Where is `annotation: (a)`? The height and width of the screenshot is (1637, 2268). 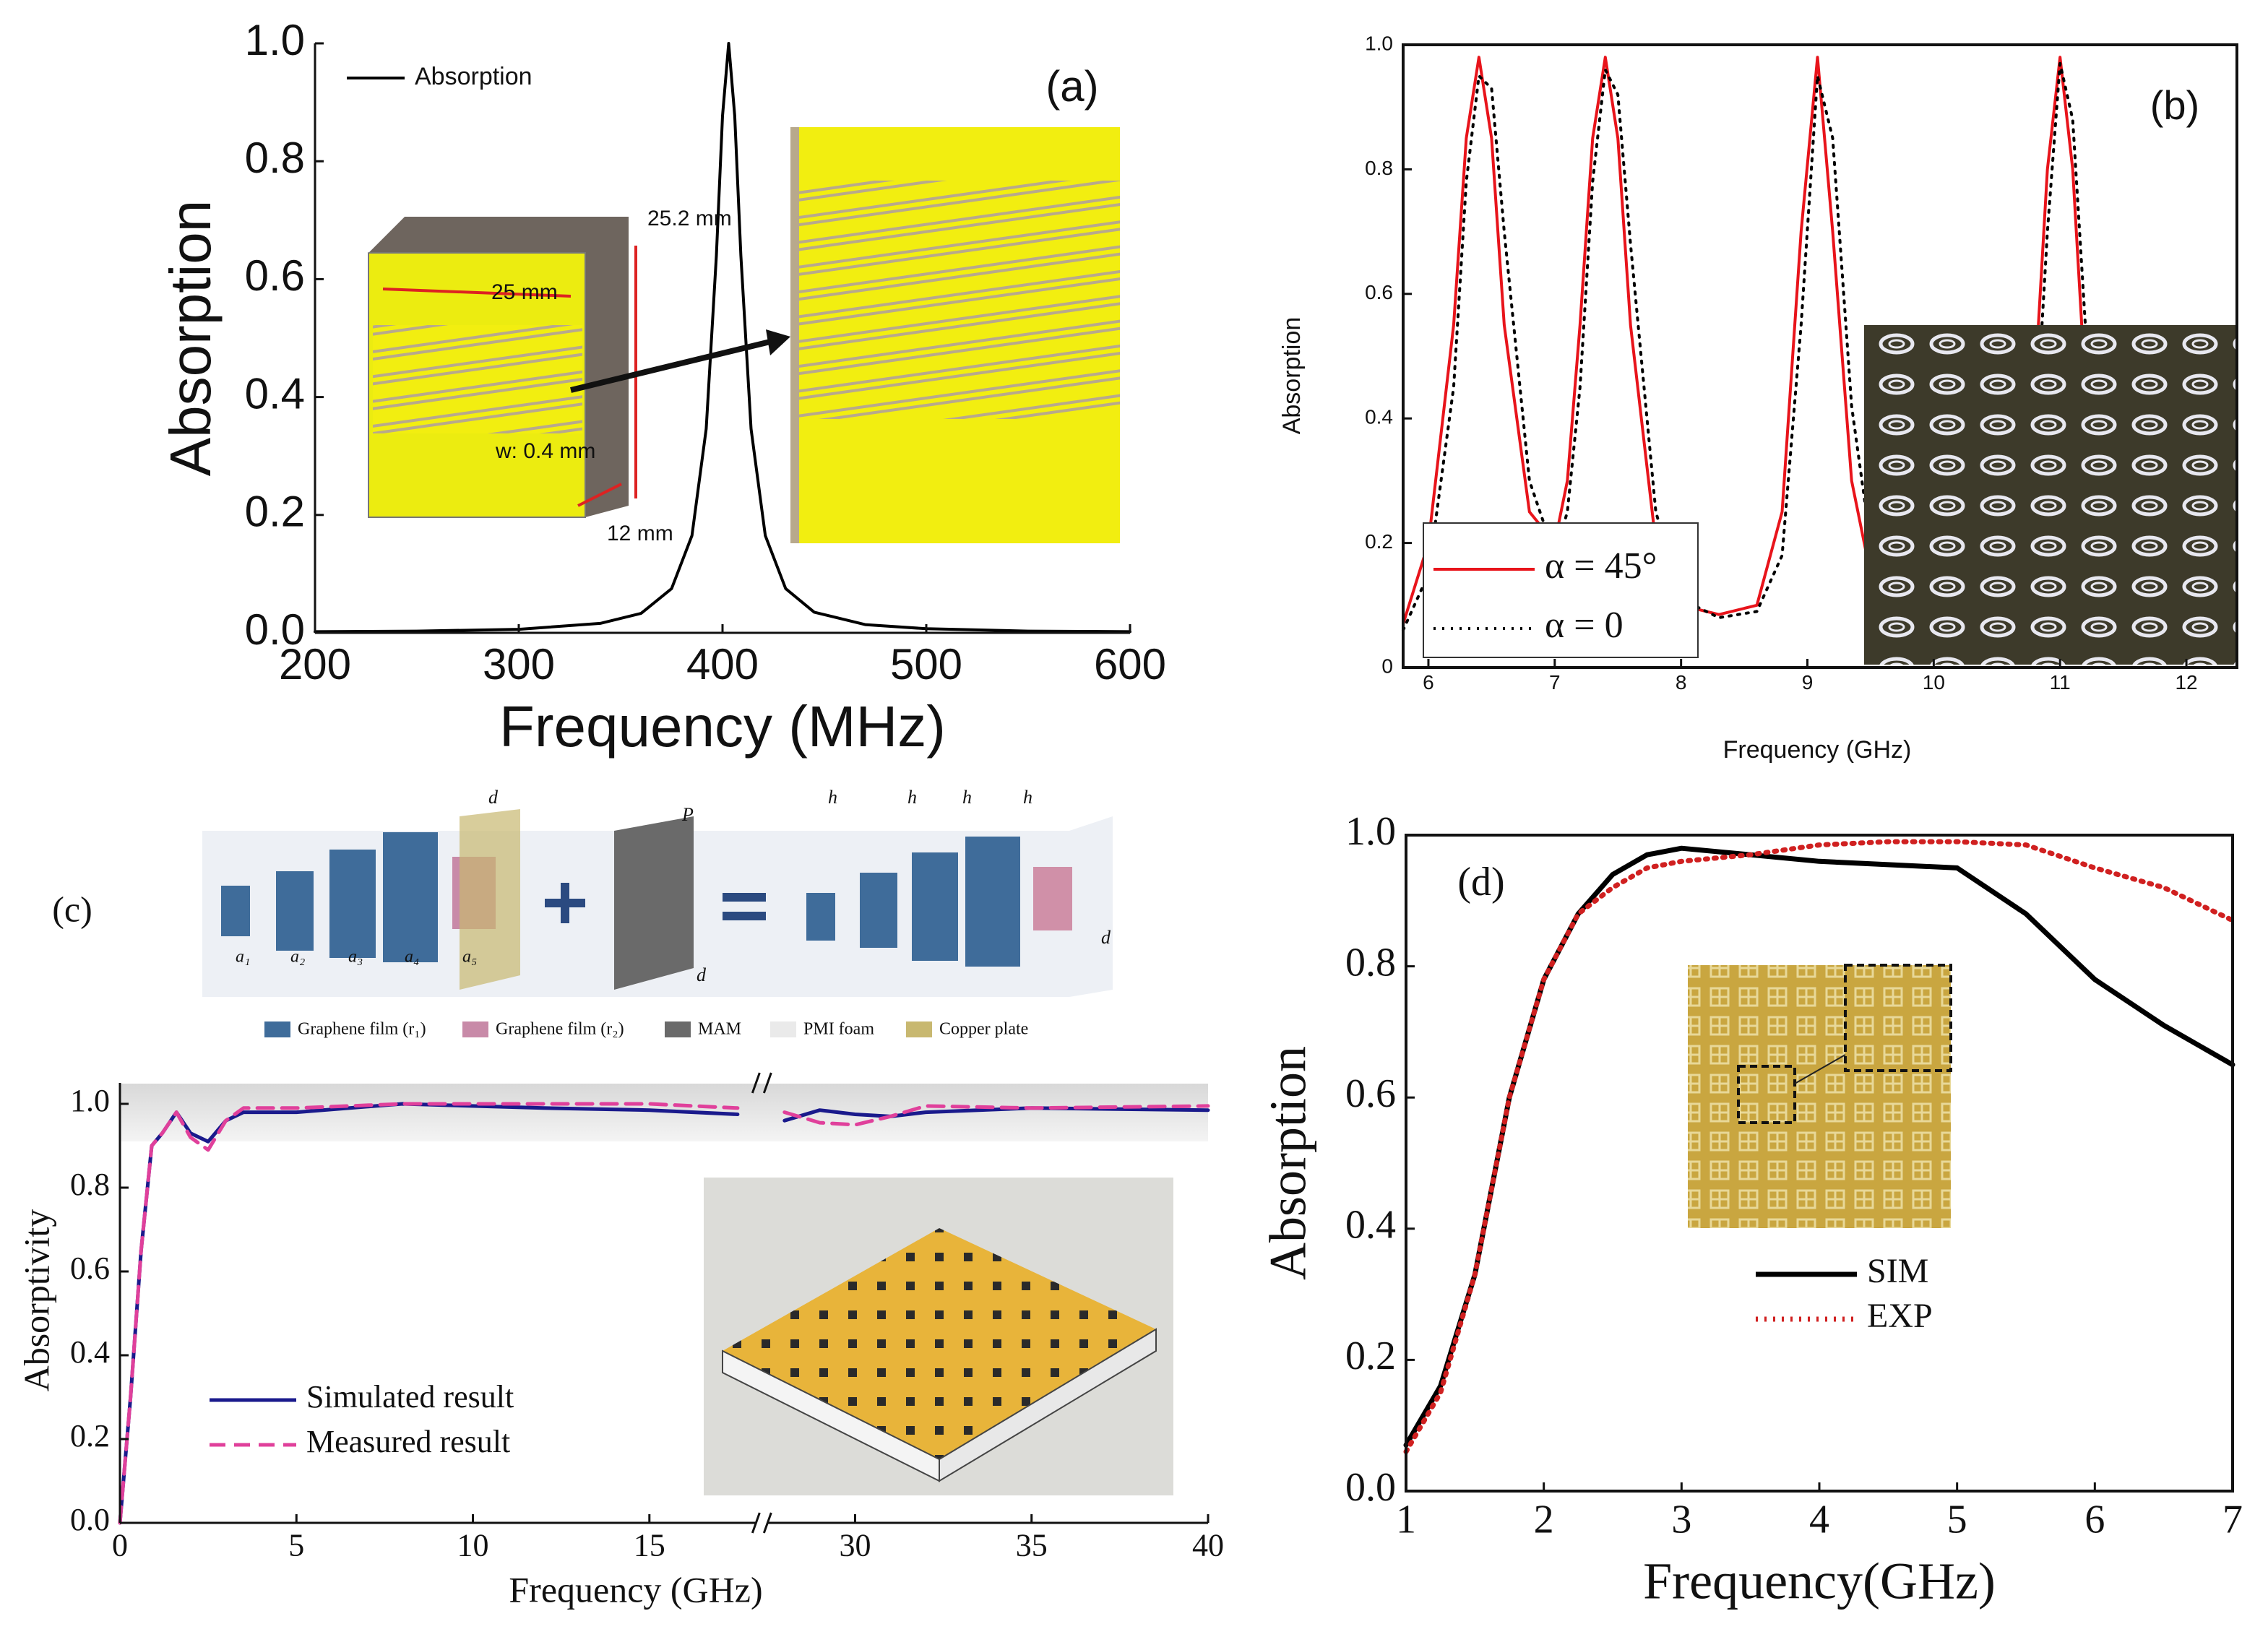
annotation: (a) is located at coordinates (1071, 86).